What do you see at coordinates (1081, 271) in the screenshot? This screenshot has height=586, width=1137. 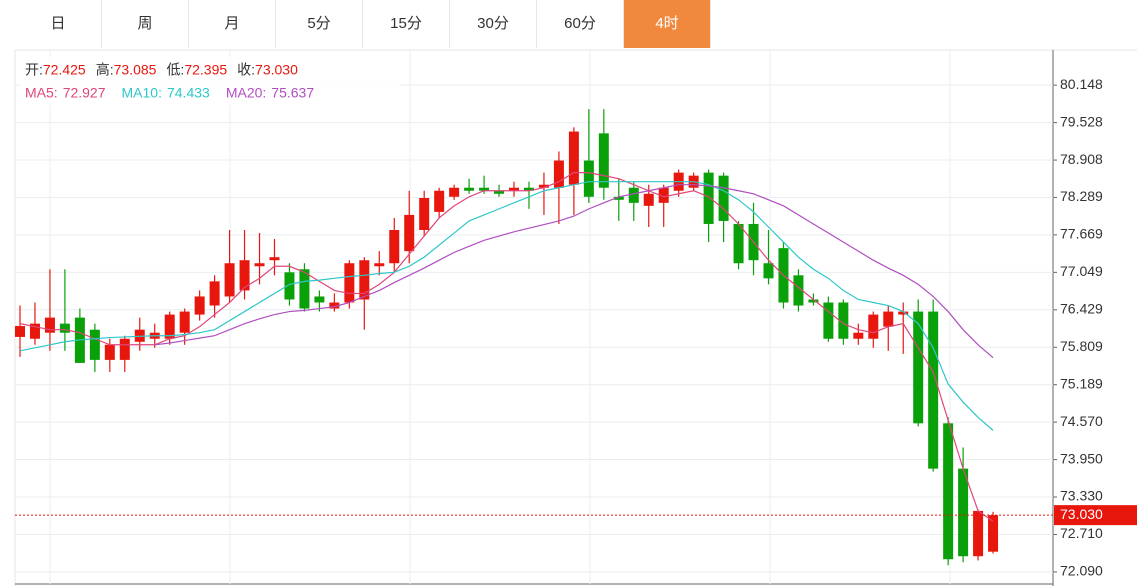 I see `y-tick-label: 77.049` at bounding box center [1081, 271].